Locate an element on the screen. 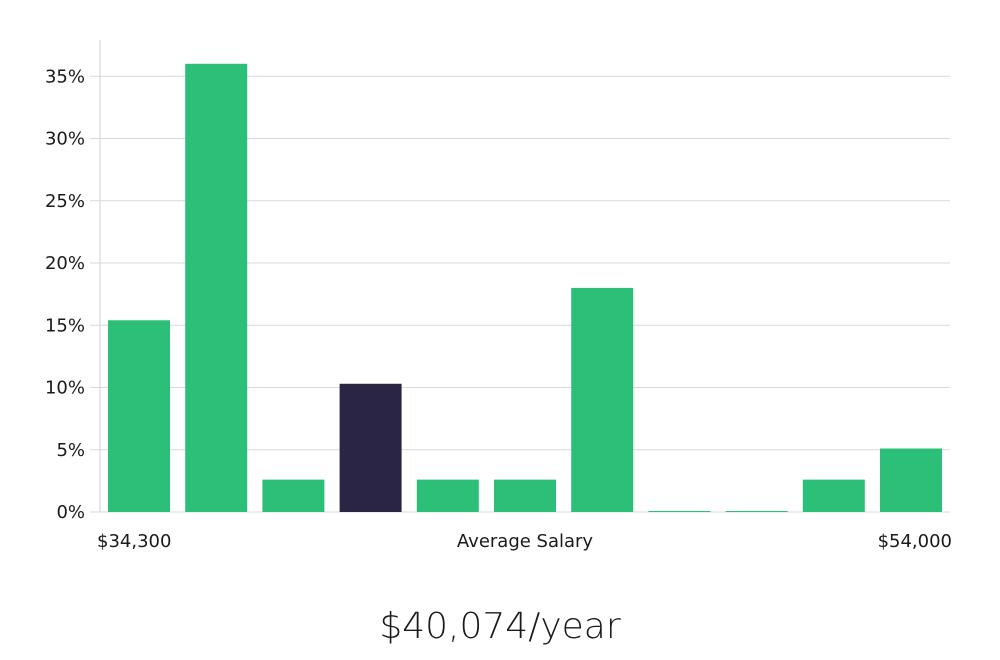 This screenshot has height=660, width=1000. average-salary-value: $40,074/year is located at coordinates (500, 626).